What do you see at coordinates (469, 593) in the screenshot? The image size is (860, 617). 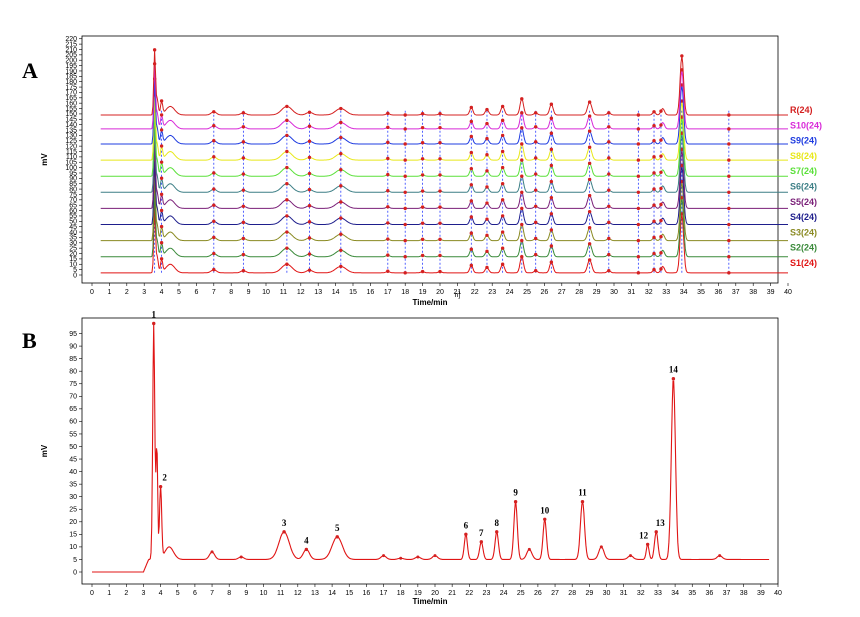 I see `x-tick-label: 22` at bounding box center [469, 593].